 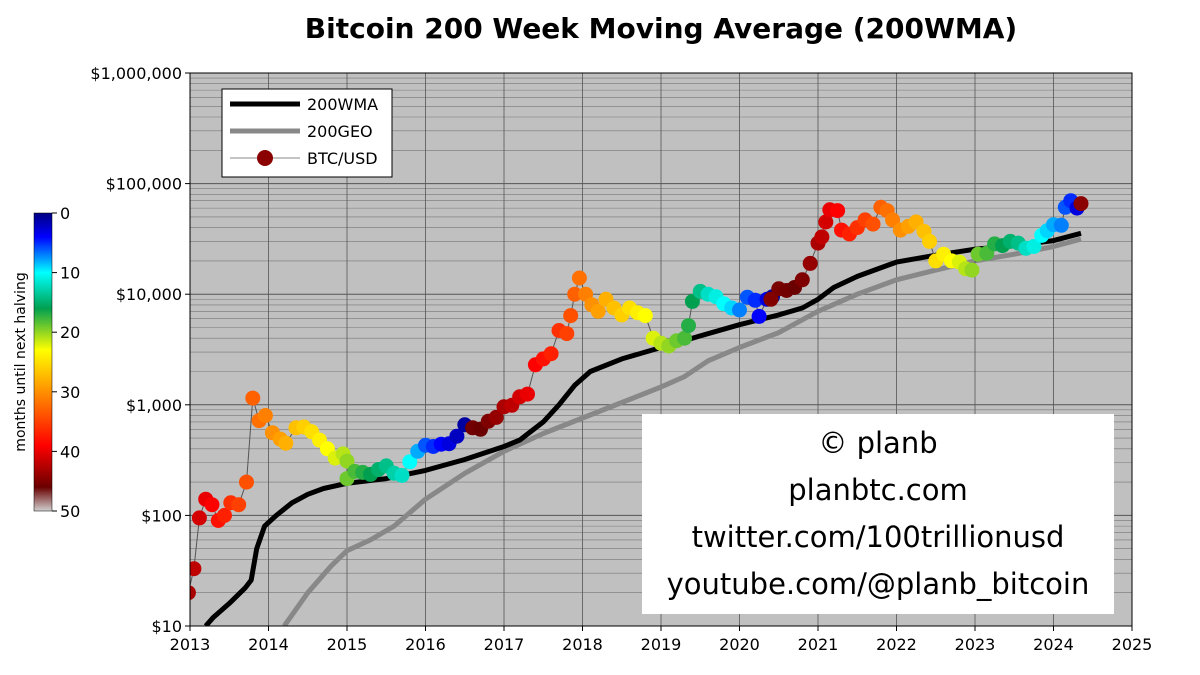 What do you see at coordinates (425, 644) in the screenshot?
I see `x-tick-label: 2016` at bounding box center [425, 644].